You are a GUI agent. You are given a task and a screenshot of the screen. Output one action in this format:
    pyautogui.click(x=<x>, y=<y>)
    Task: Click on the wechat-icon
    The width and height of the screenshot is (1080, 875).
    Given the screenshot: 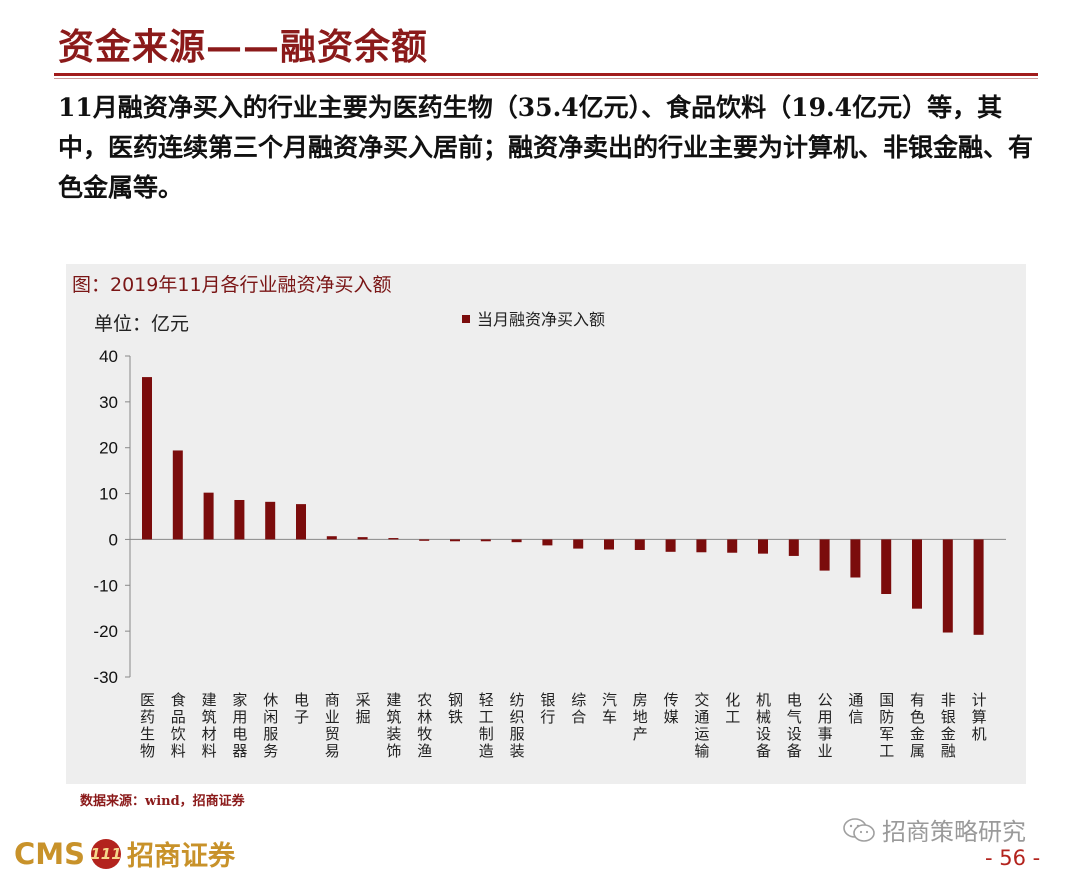 What is the action you would take?
    pyautogui.click(x=859, y=829)
    